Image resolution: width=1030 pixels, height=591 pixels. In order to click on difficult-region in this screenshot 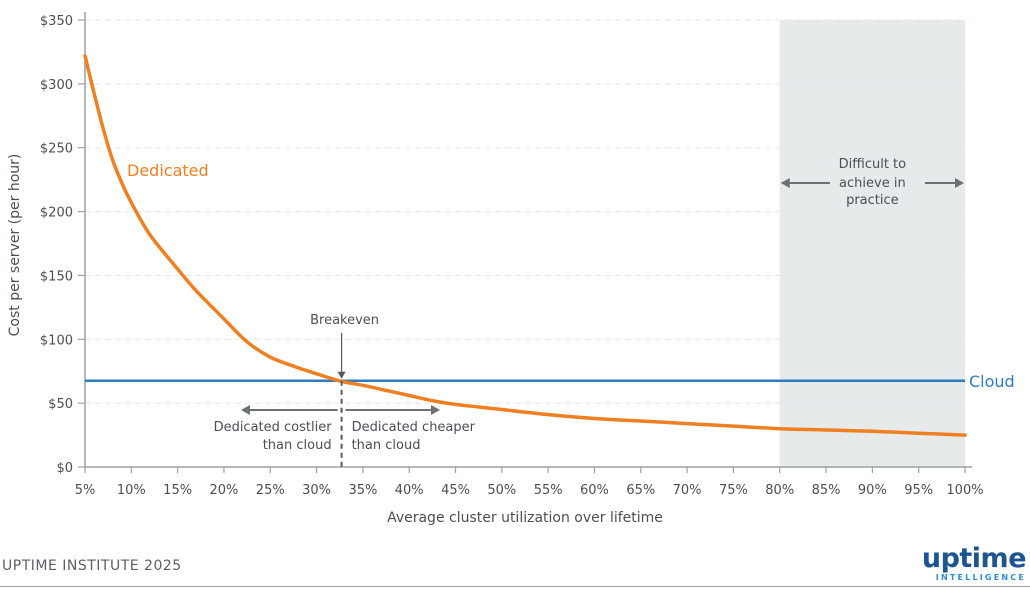, I will do `click(872, 243)`.